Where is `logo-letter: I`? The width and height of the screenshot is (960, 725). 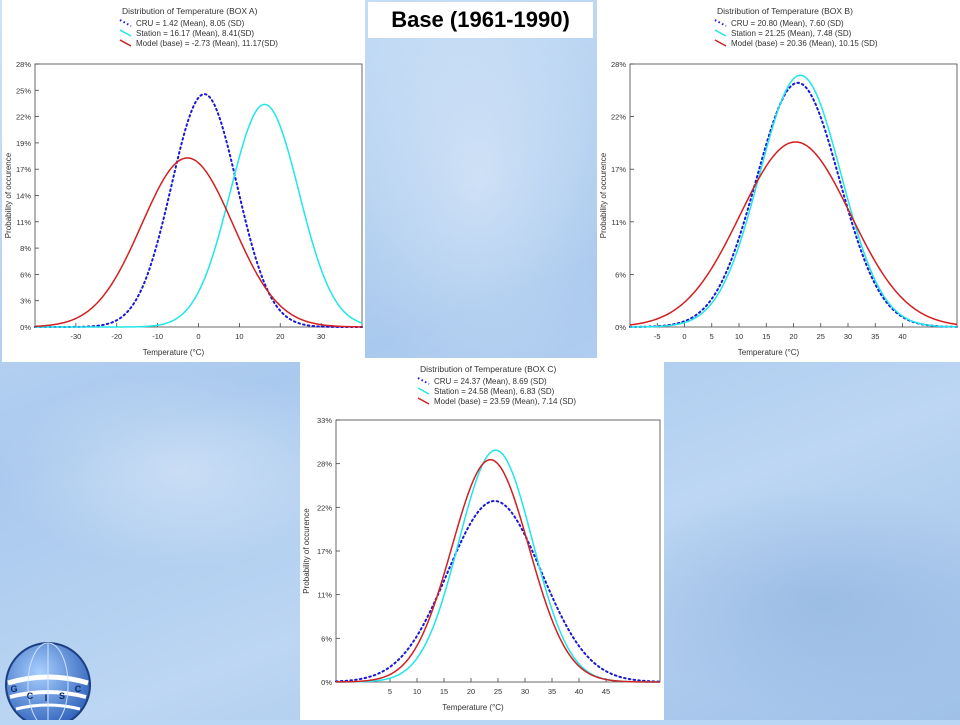 logo-letter: I is located at coordinates (46, 698).